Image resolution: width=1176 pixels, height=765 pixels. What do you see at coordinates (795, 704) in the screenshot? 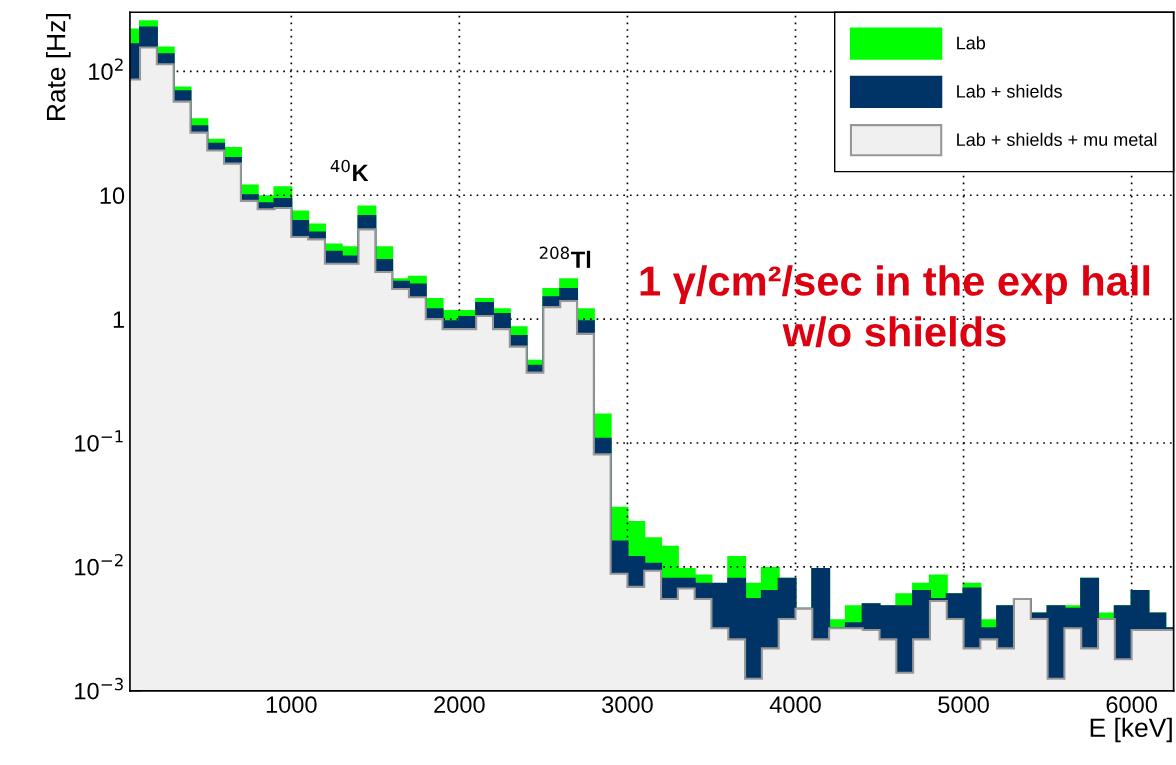
I see `x-tick-label: 4000` at bounding box center [795, 704].